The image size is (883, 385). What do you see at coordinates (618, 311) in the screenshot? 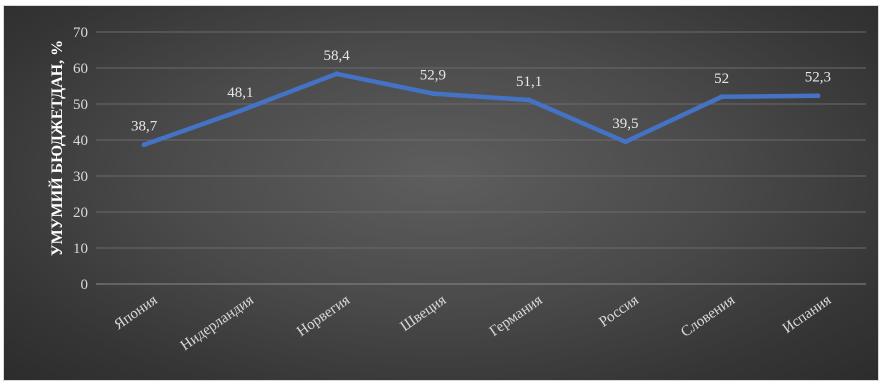
I see `x-tick-label: Россия` at bounding box center [618, 311].